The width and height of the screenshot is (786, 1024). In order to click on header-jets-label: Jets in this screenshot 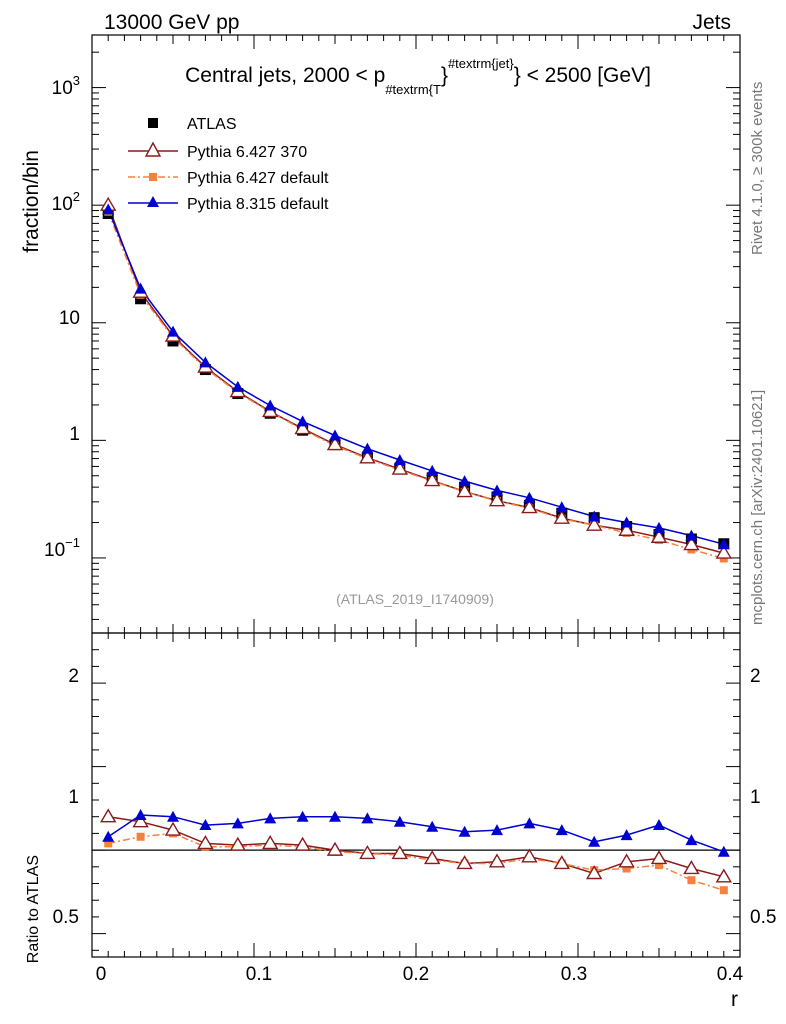, I will do `click(711, 22)`.